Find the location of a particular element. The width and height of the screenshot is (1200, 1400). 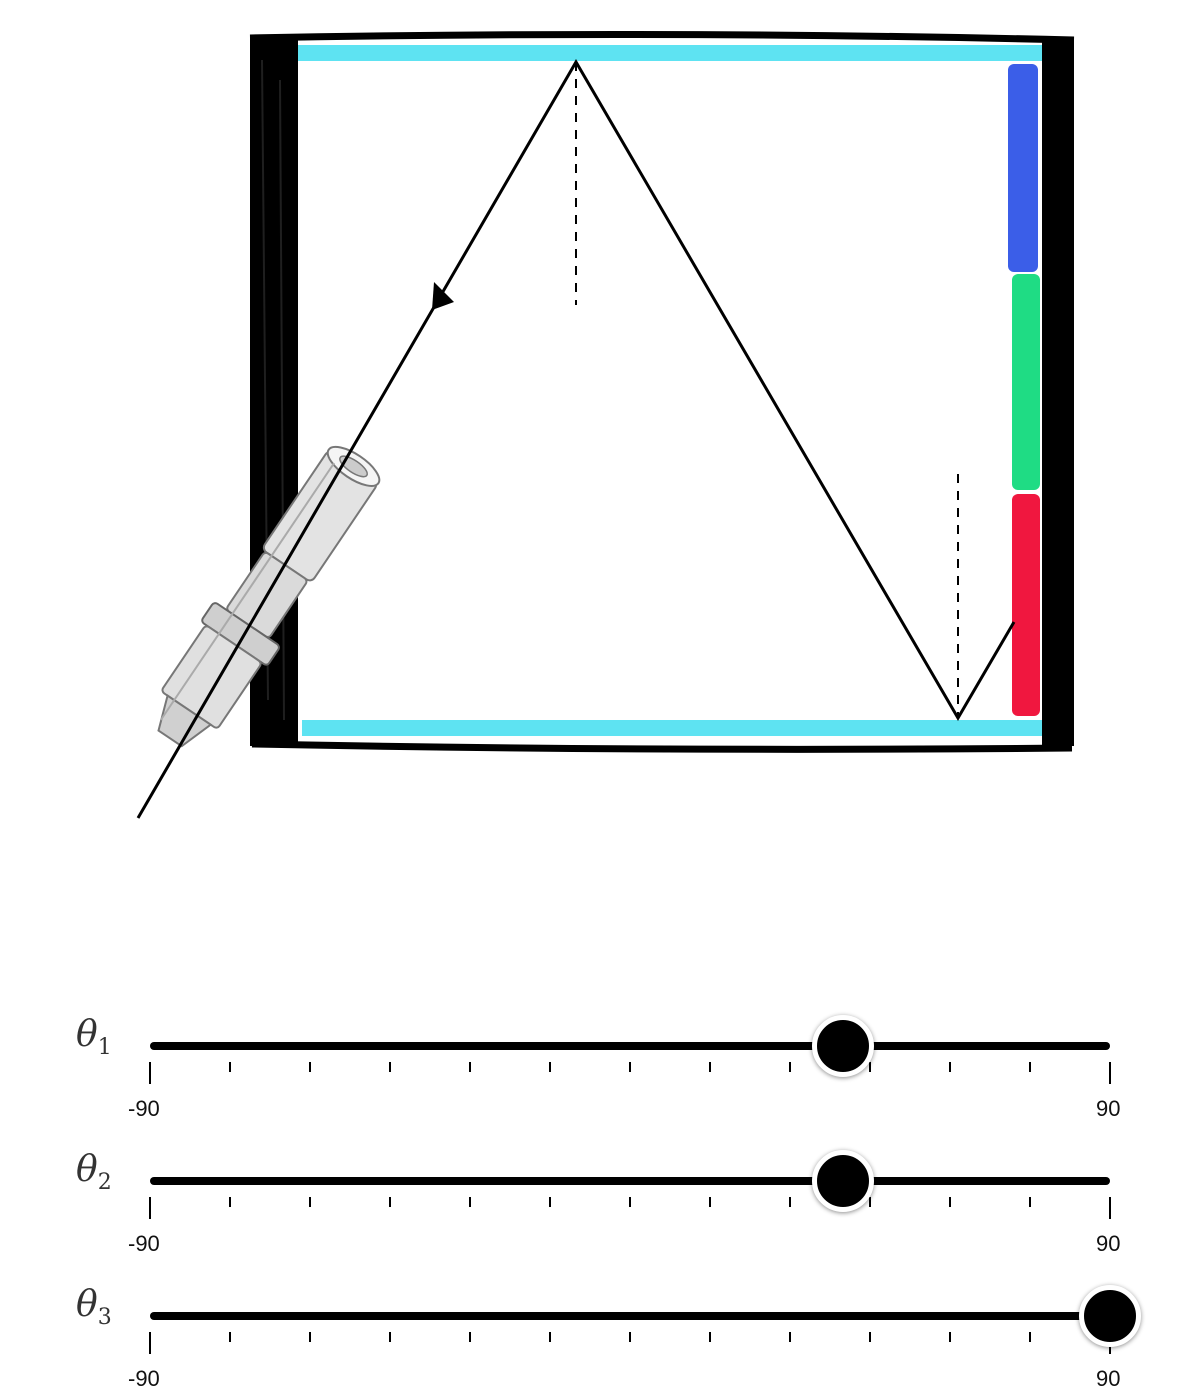

slider-label: θ3 is located at coordinates (94, 1307).